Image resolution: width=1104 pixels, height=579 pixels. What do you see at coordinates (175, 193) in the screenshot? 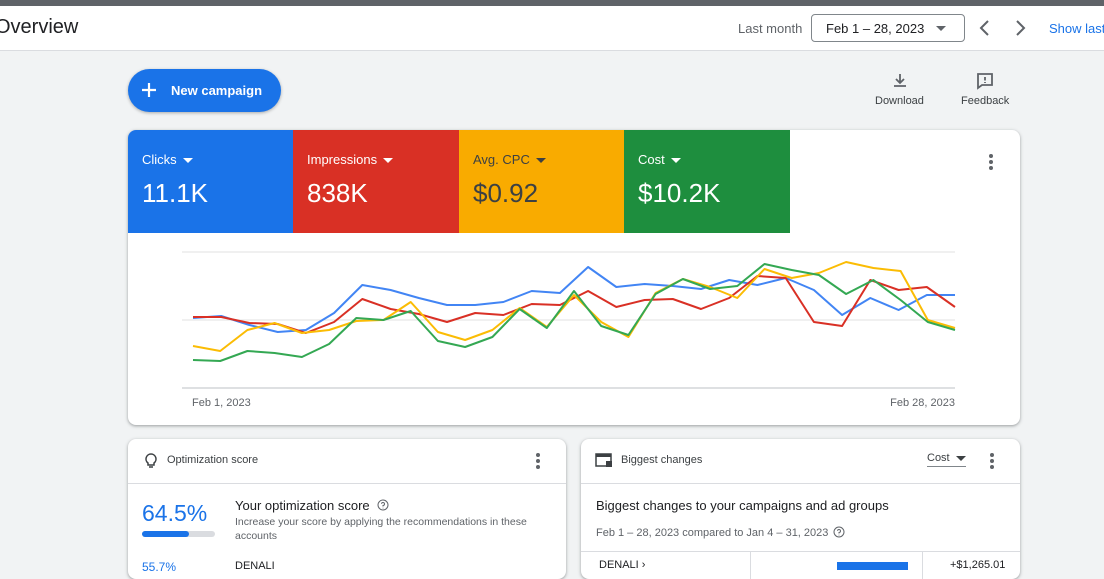
I see `metric-value: 11.1K` at bounding box center [175, 193].